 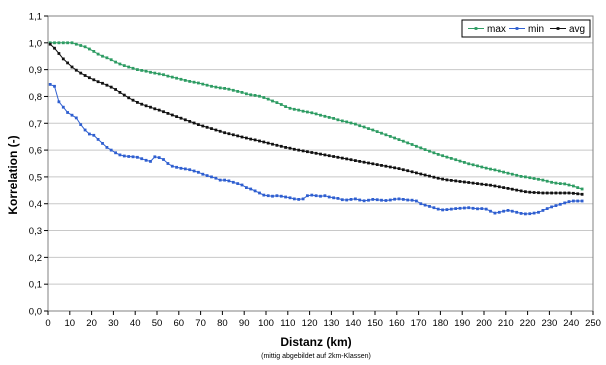 I want to click on x-tick-label: 200, so click(x=484, y=323).